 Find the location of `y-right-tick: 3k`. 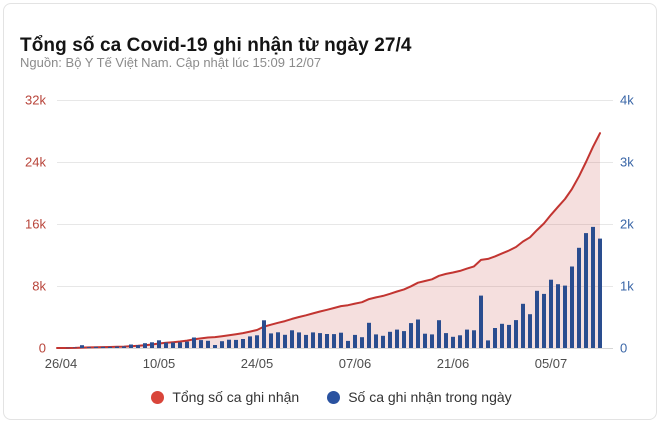

y-right-tick: 3k is located at coordinates (627, 162).